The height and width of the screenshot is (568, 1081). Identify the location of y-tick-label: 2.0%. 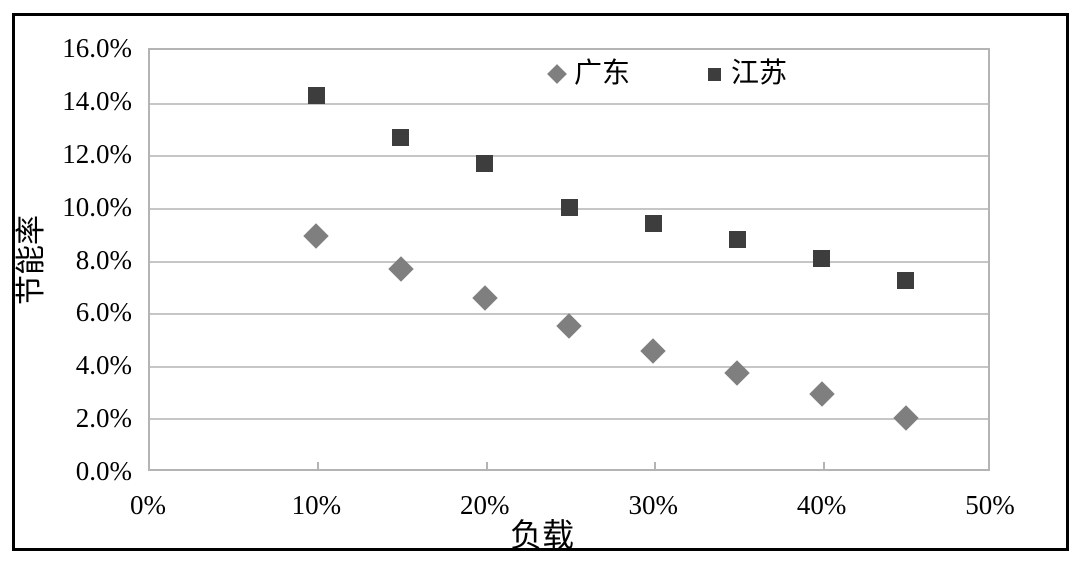
(103, 418).